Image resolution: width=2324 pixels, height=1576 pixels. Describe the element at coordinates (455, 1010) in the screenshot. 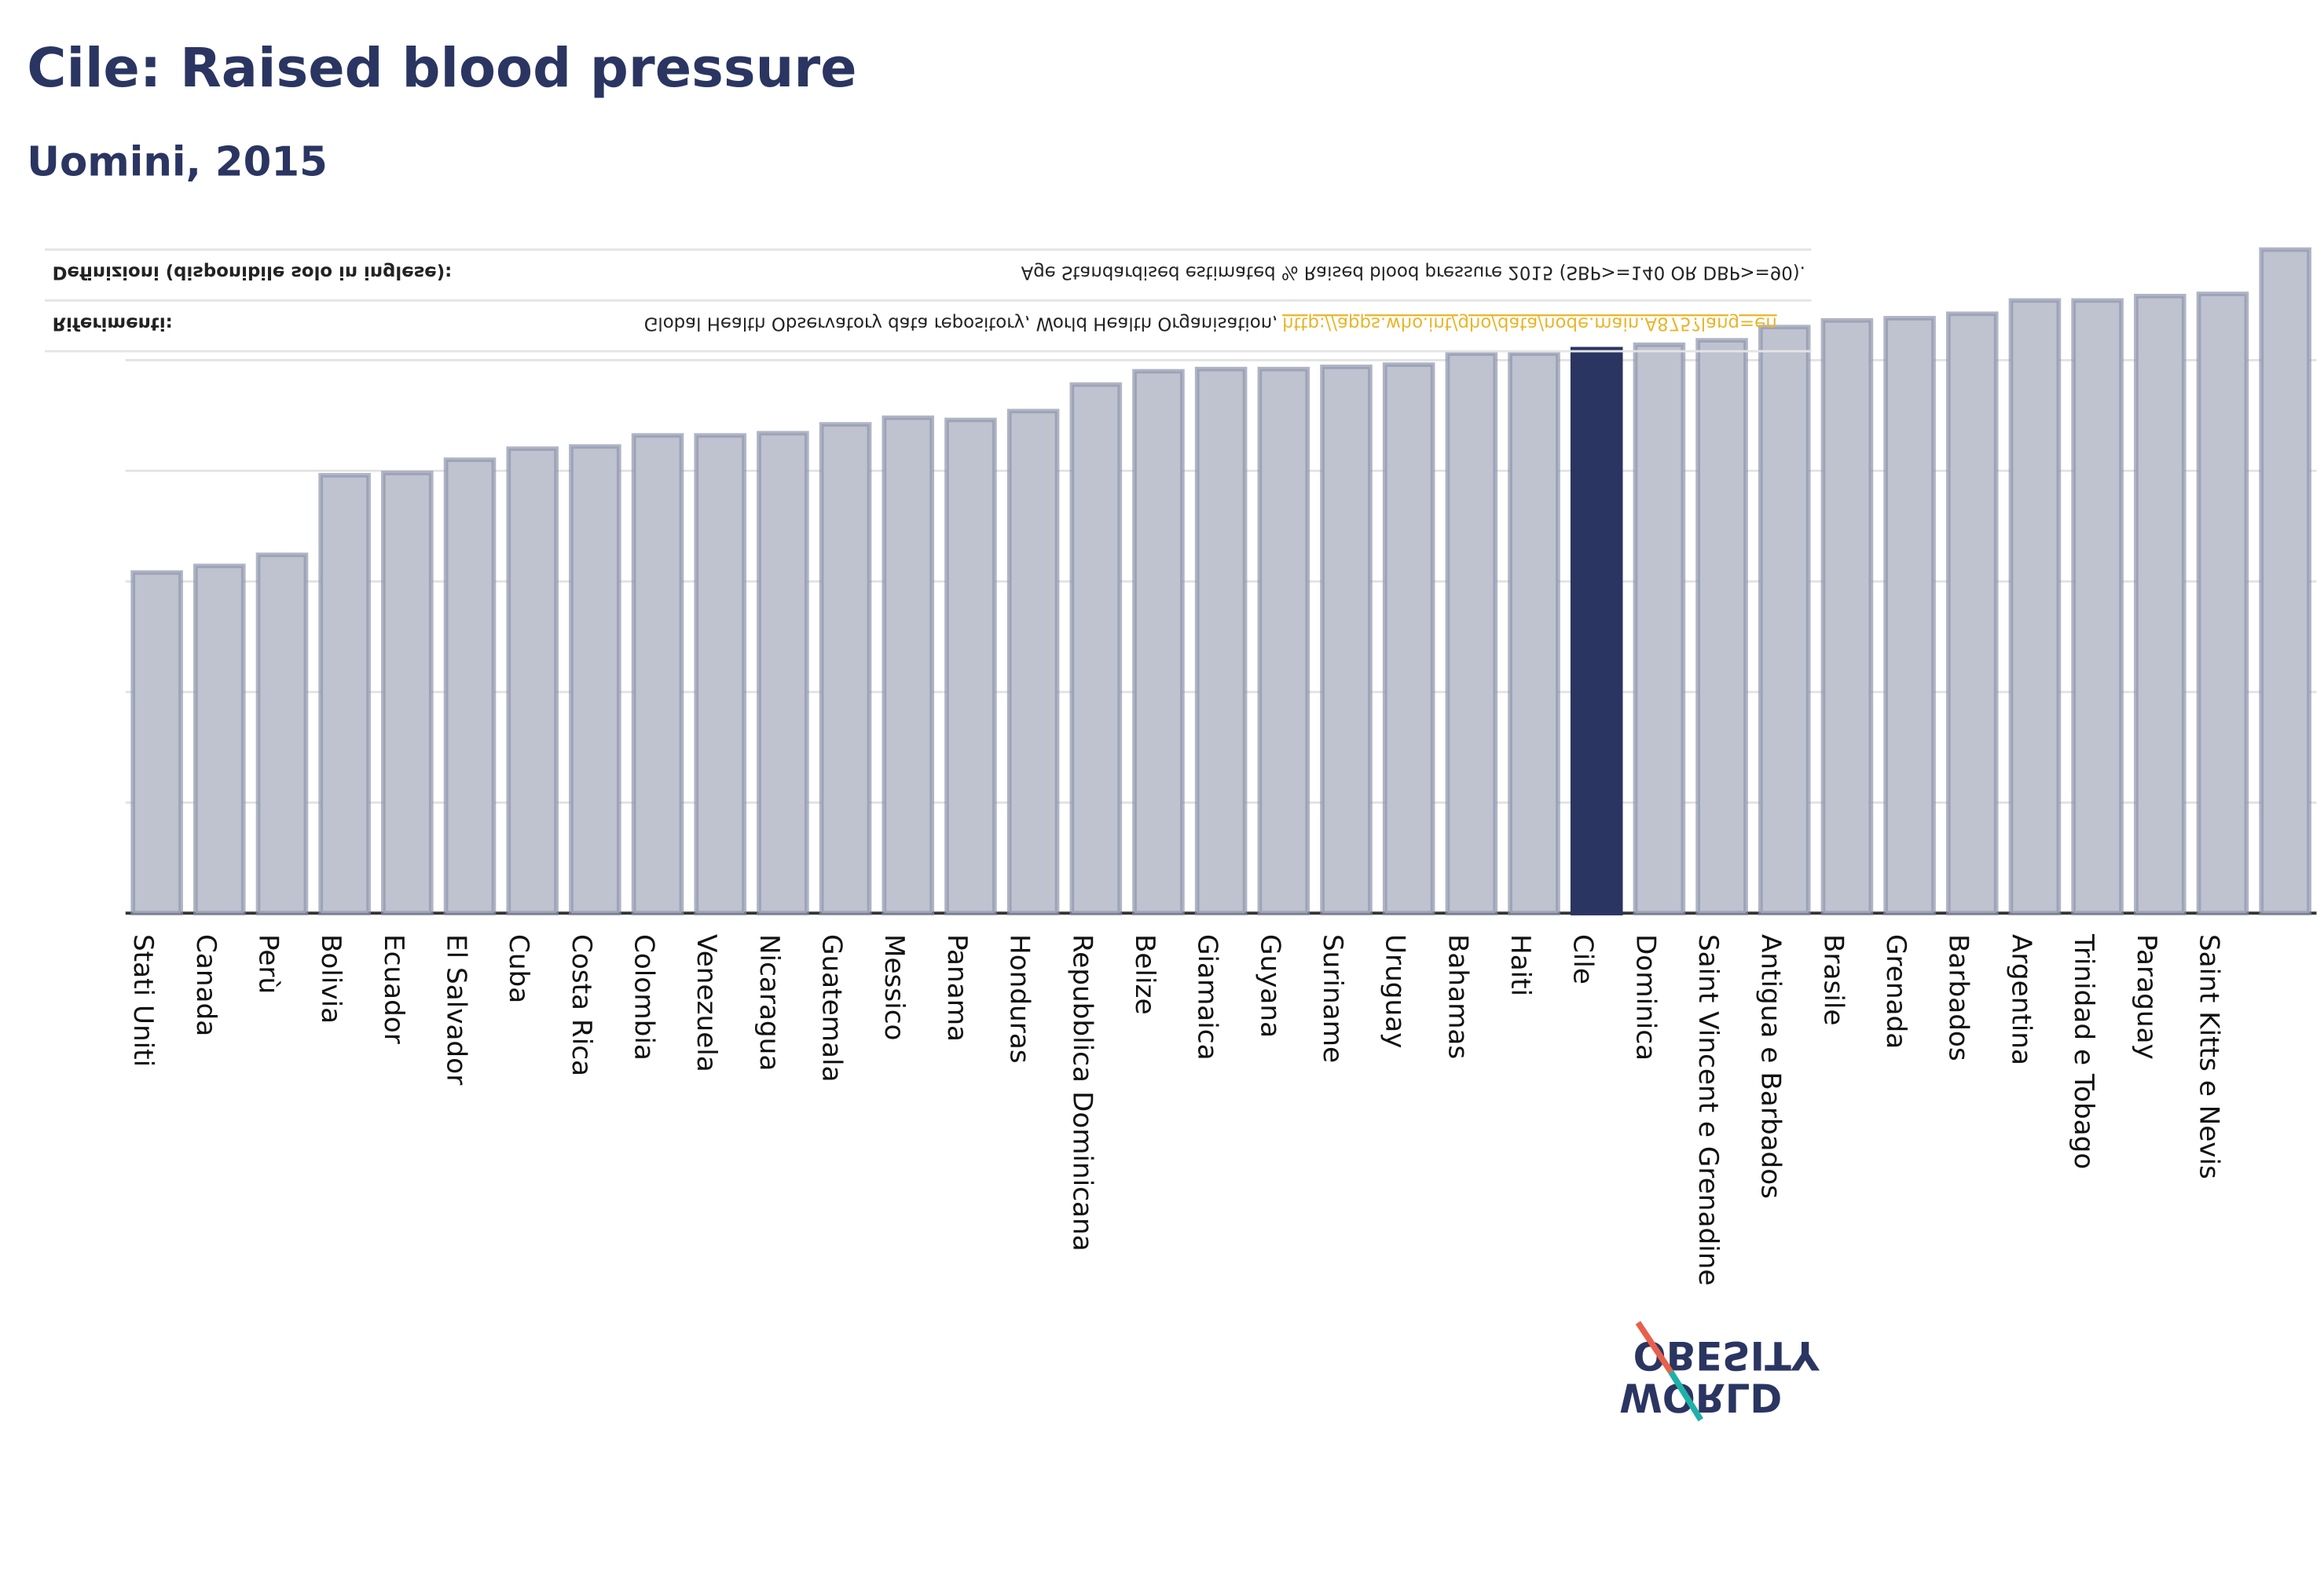

I see `x-tick-label: El Salvador` at that location.